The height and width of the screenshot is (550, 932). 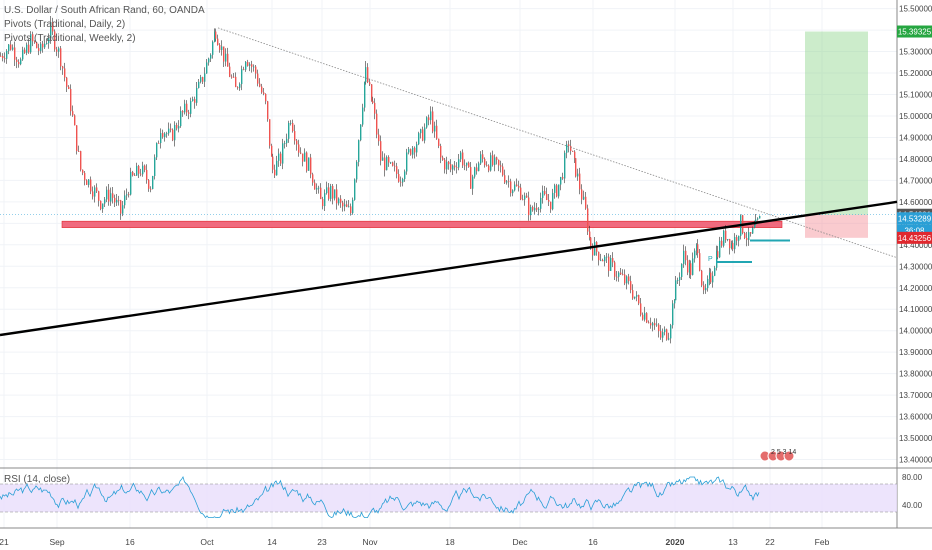 What do you see at coordinates (912, 505) in the screenshot?
I see `rsi-tick-label: 40.00` at bounding box center [912, 505].